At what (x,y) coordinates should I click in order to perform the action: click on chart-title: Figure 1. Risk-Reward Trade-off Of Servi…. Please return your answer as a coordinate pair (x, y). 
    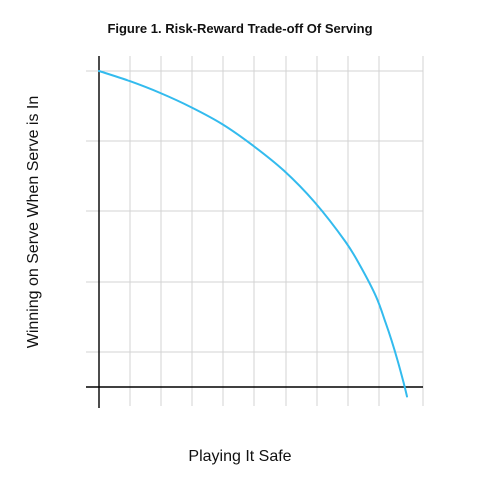
    Looking at the image, I should click on (240, 28).